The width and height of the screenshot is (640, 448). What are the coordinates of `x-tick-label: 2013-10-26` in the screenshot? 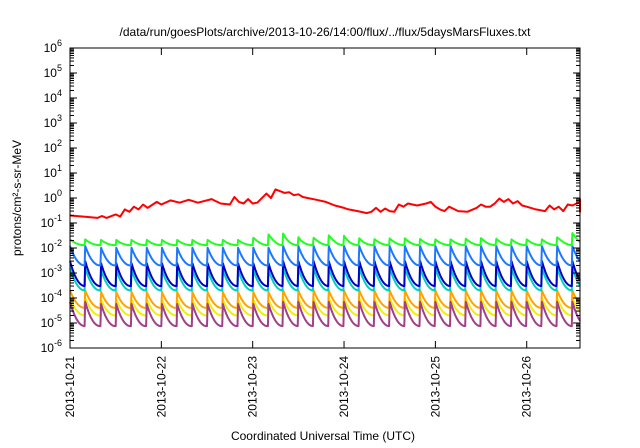 It's located at (527, 387).